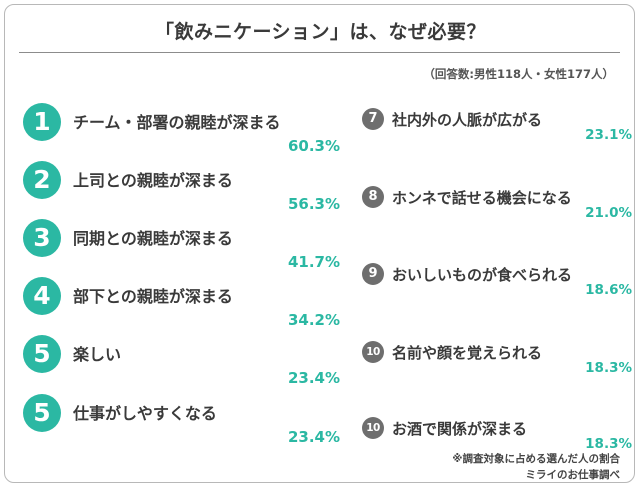  What do you see at coordinates (175, 363) in the screenshot?
I see `ranking-item: 5 楽しい 23.4%` at bounding box center [175, 363].